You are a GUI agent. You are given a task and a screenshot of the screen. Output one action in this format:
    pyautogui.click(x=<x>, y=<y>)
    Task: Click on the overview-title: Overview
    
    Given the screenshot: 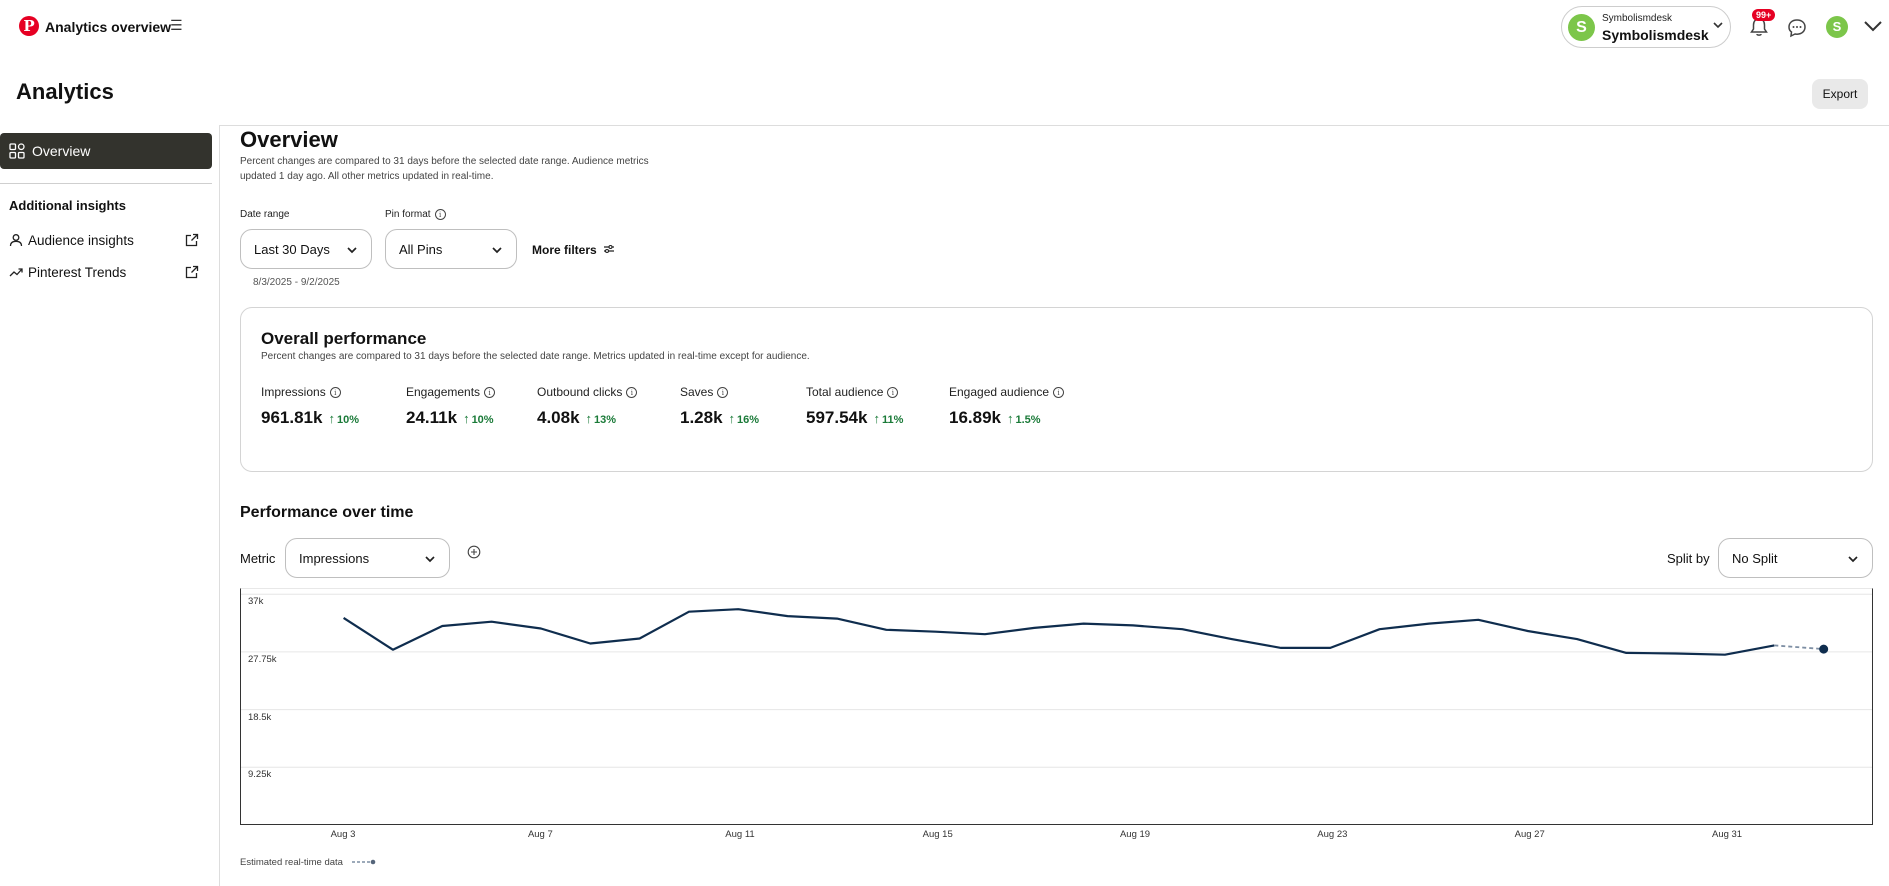 What is the action you would take?
    pyautogui.click(x=289, y=139)
    